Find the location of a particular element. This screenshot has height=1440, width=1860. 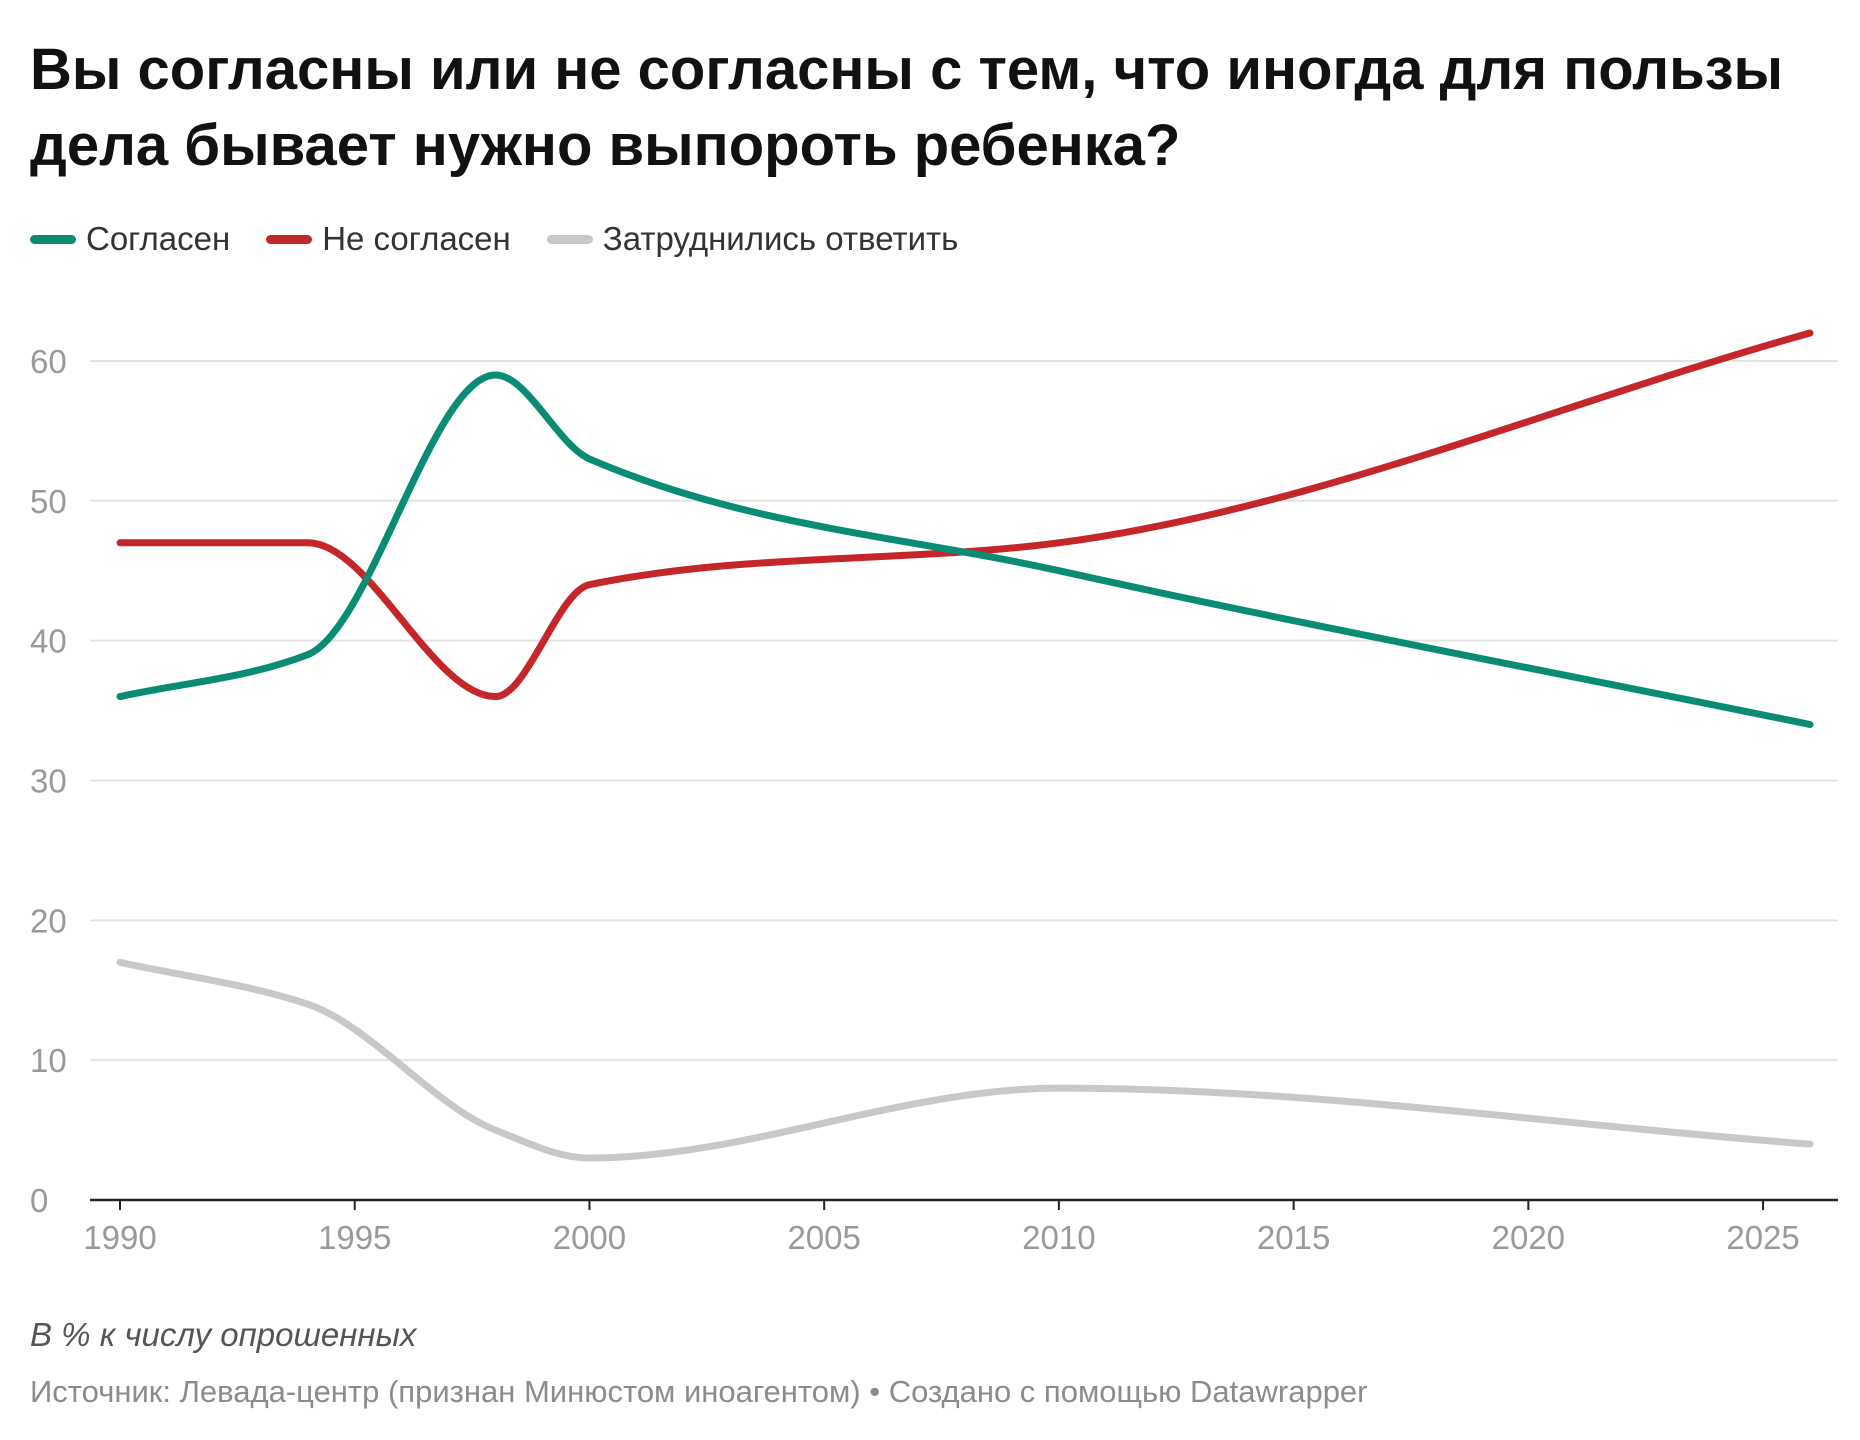

x-tick-label-2000: 2000 is located at coordinates (589, 1237).